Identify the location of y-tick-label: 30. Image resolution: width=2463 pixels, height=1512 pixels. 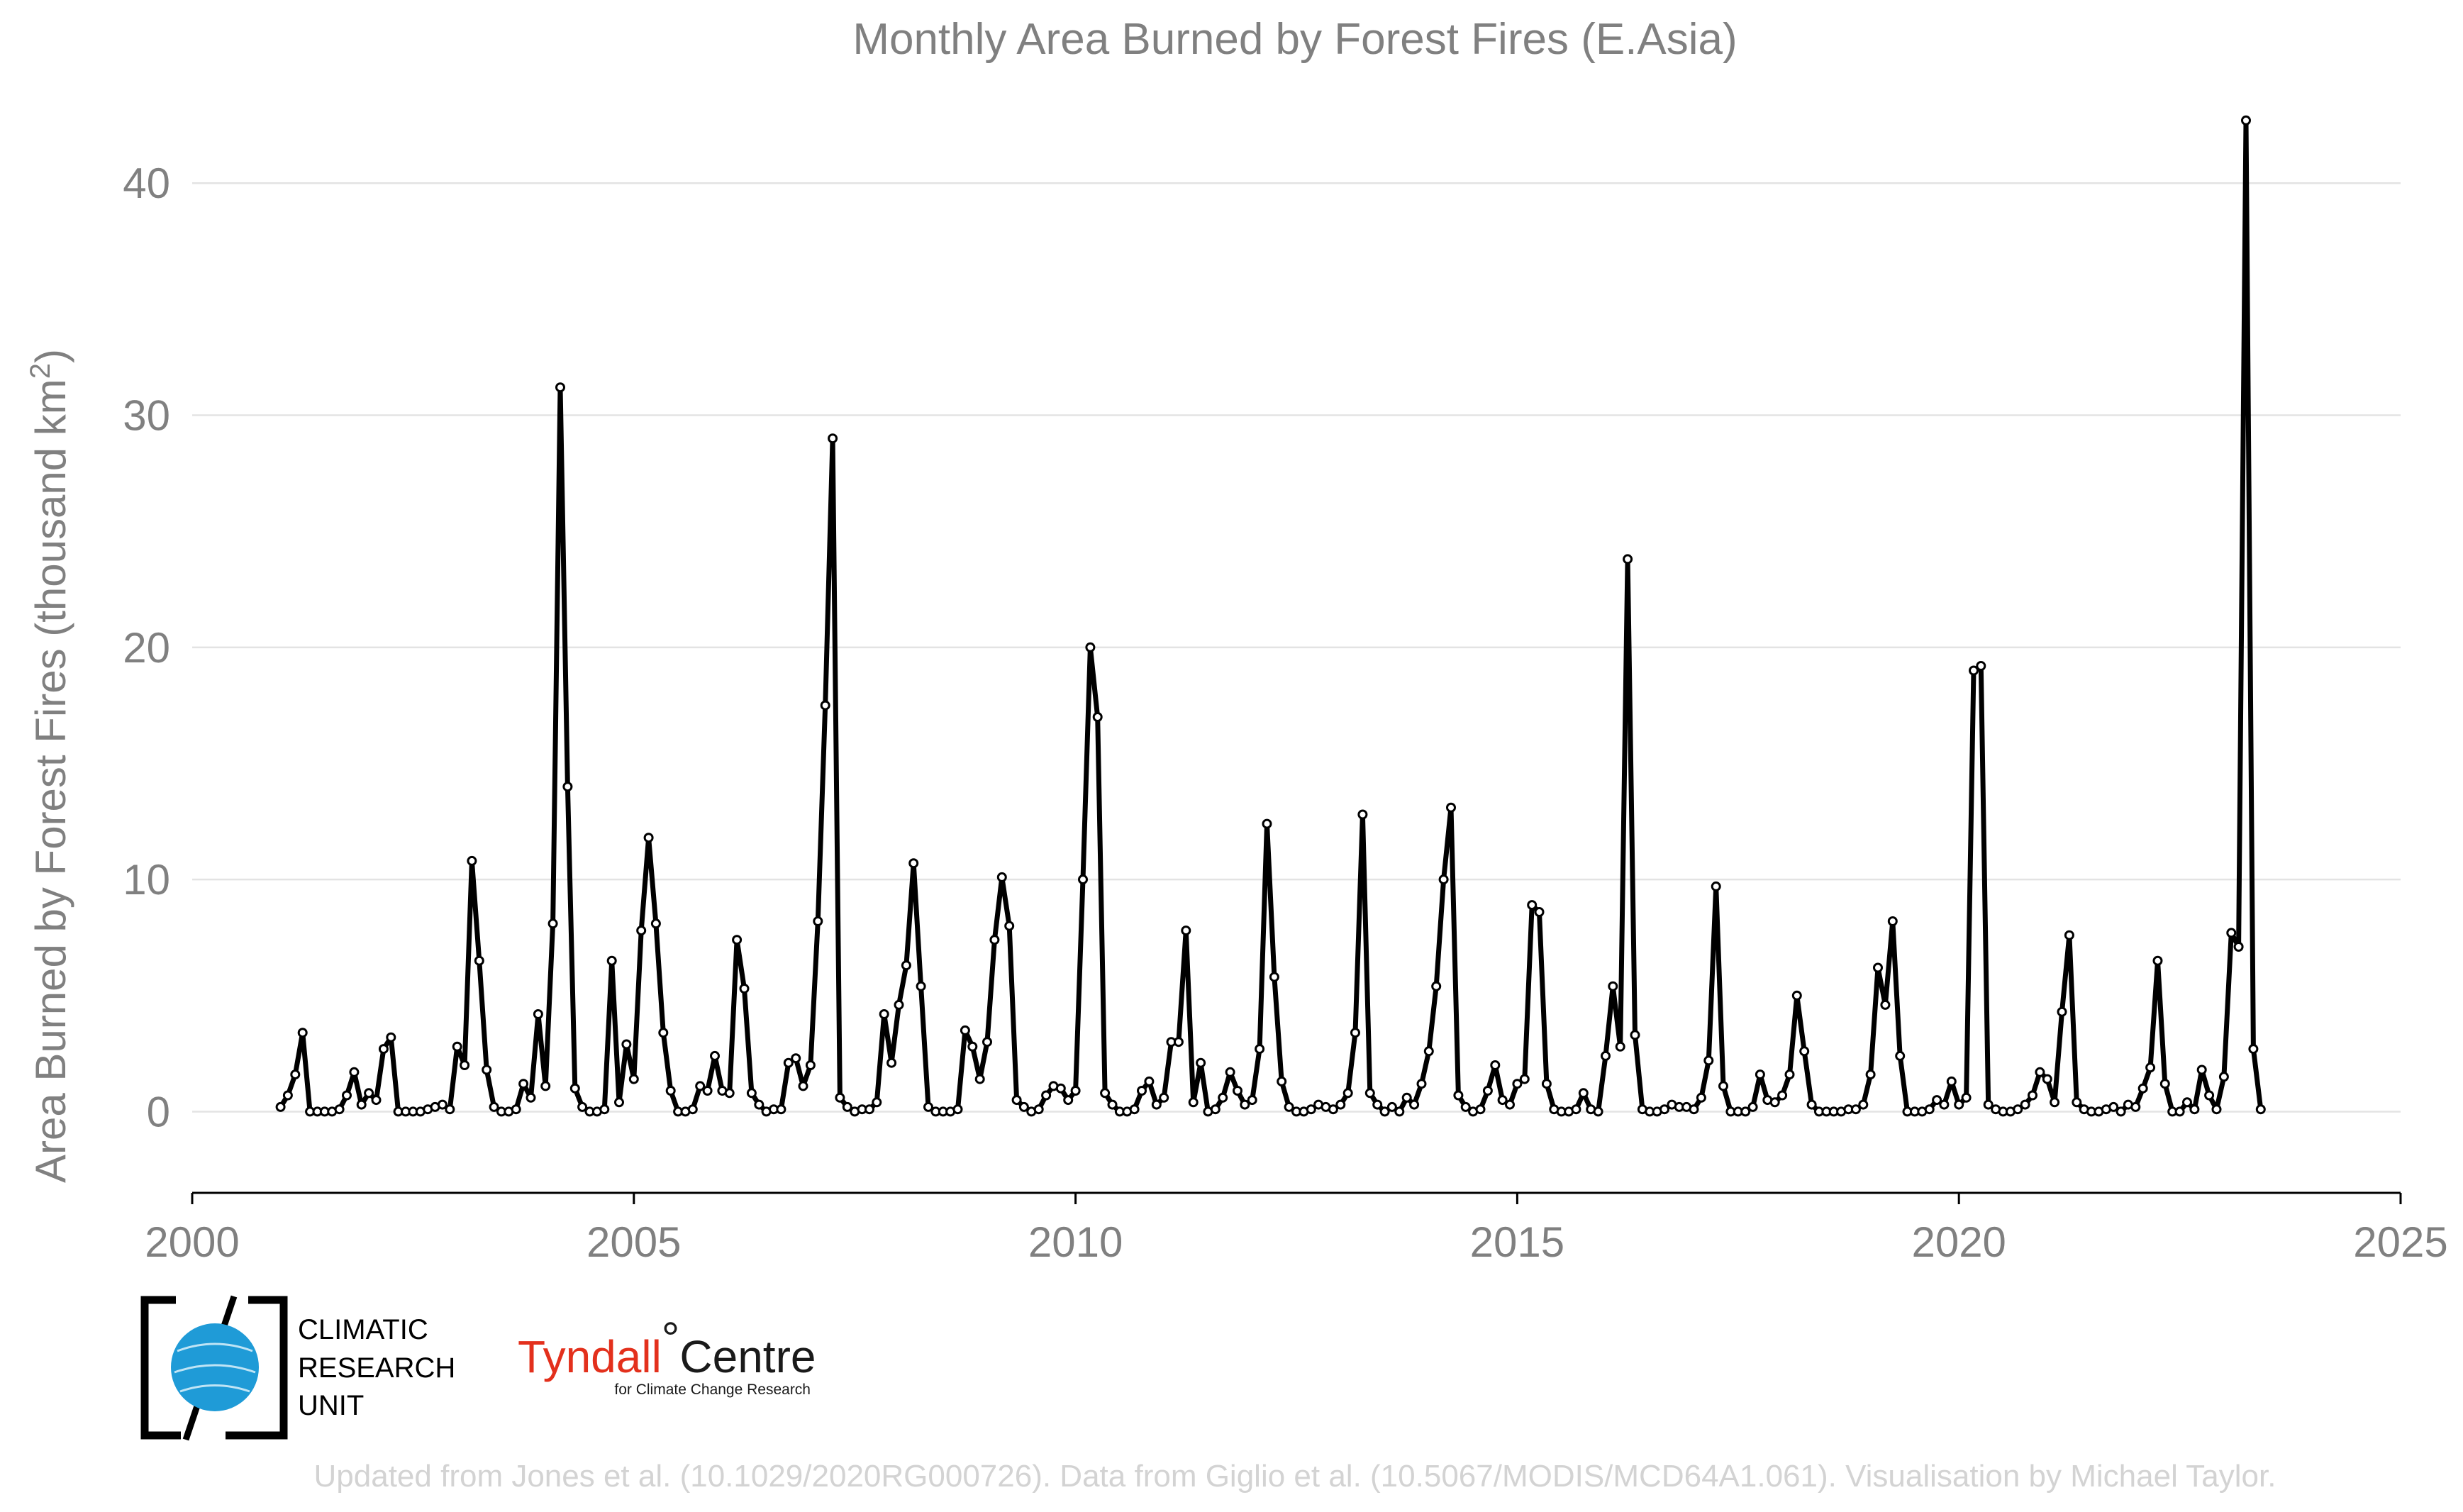
(147, 416).